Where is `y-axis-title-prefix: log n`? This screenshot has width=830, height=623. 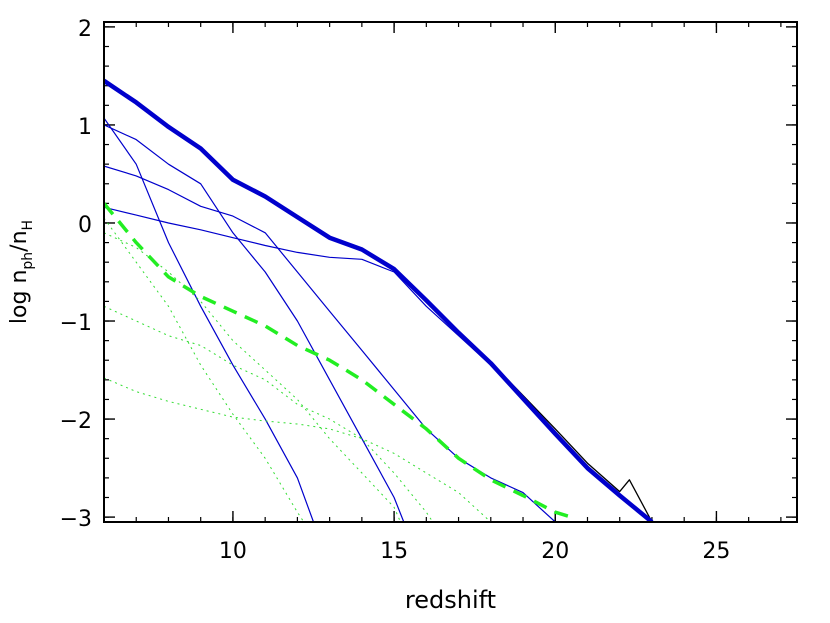 y-axis-title-prefix: log n is located at coordinates (19, 297).